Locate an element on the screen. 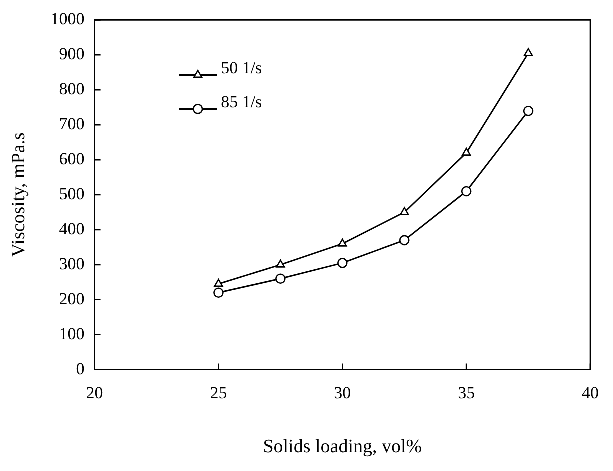 The width and height of the screenshot is (613, 471). y-tick-label: 100 is located at coordinates (72, 334).